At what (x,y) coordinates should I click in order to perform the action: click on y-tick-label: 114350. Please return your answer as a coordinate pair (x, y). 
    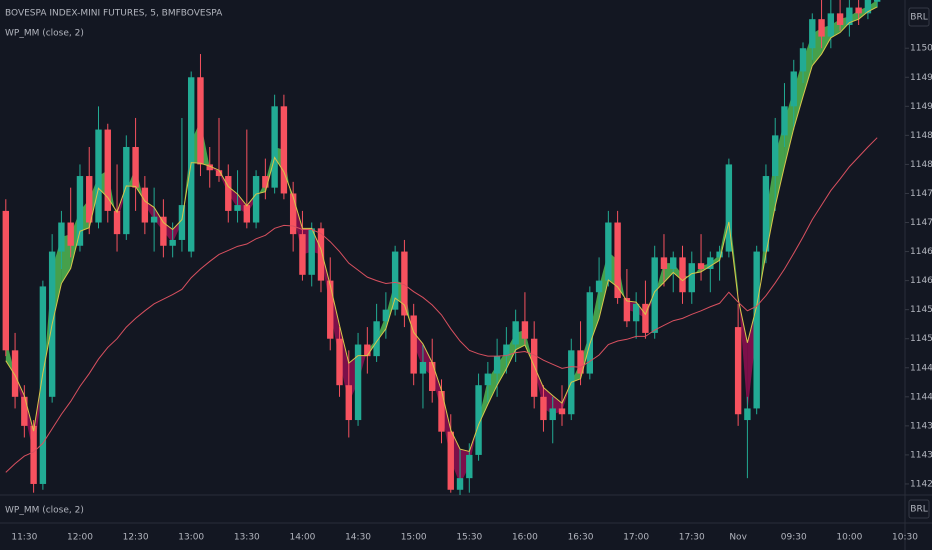
    Looking at the image, I should click on (921, 426).